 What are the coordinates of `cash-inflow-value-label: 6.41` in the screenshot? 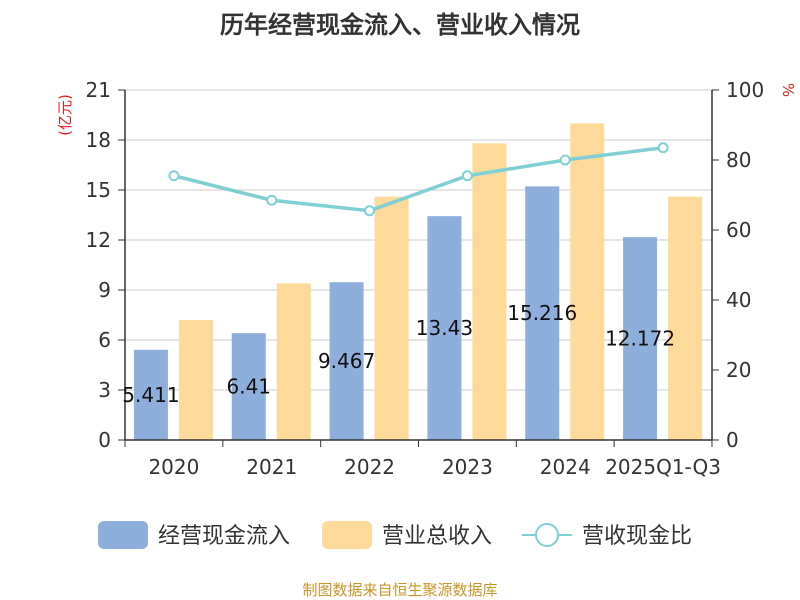 It's located at (248, 387).